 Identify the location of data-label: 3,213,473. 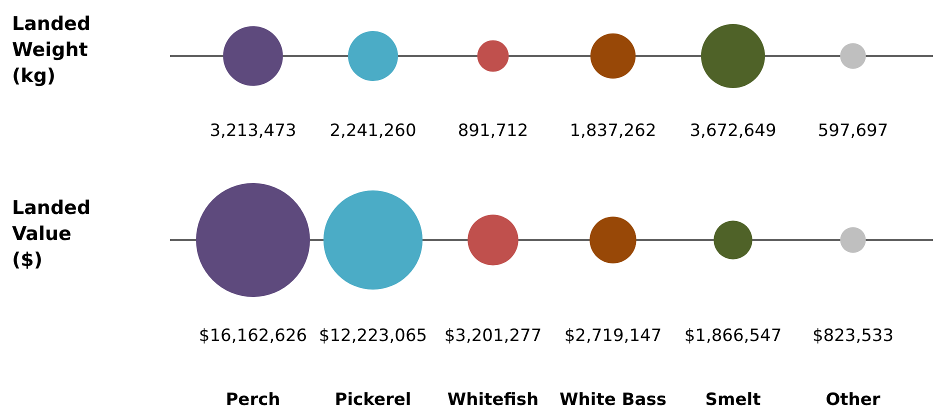
(253, 131).